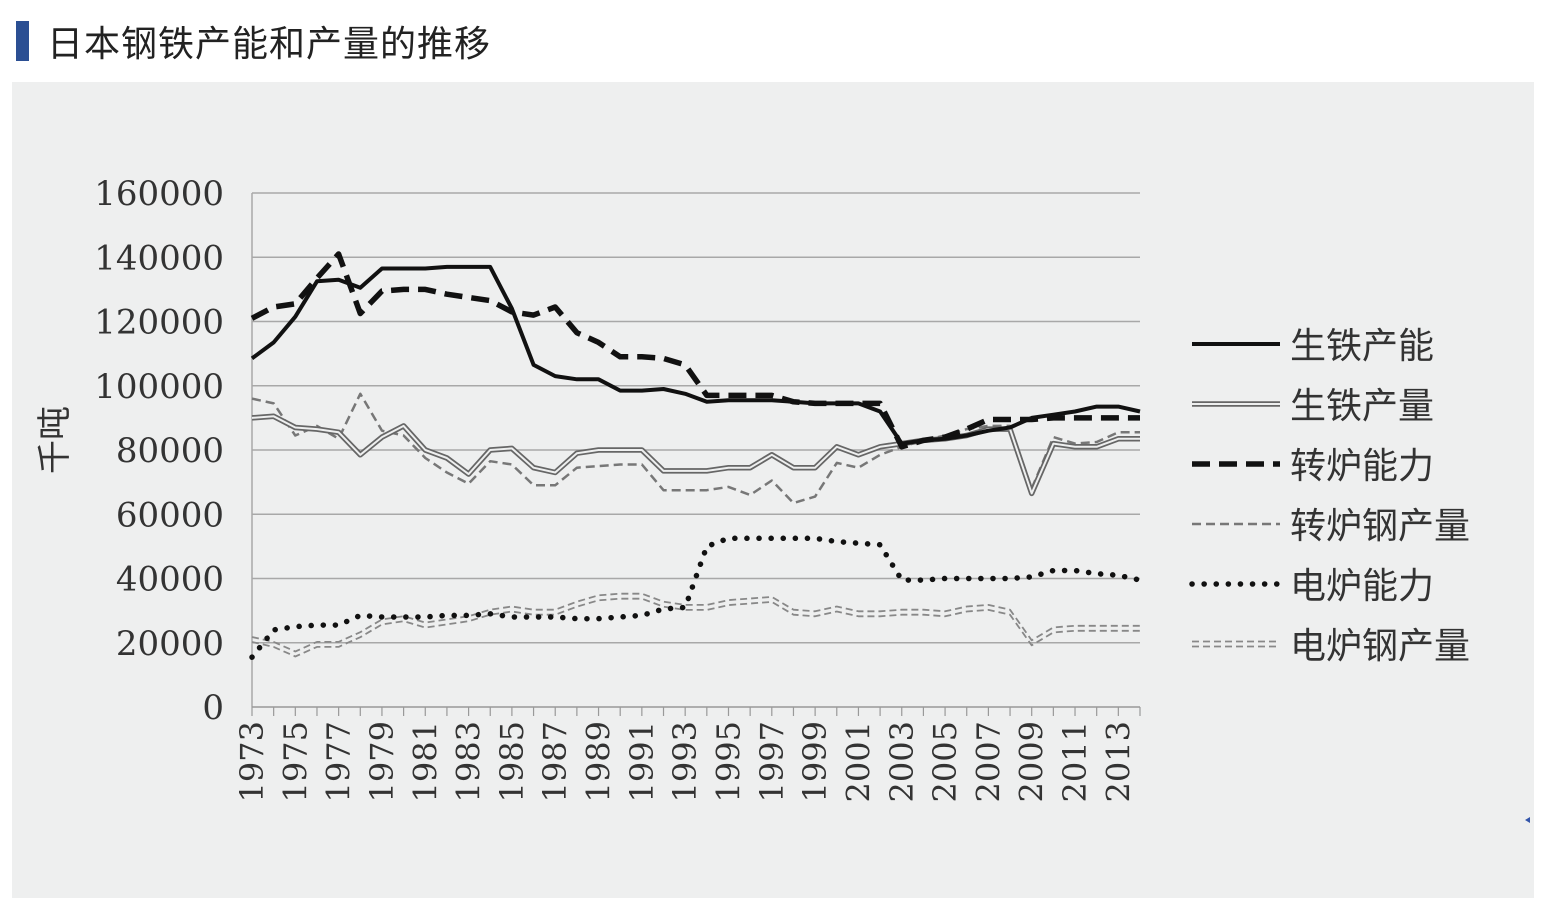  What do you see at coordinates (159, 387) in the screenshot?
I see `y-tick-label: 100000` at bounding box center [159, 387].